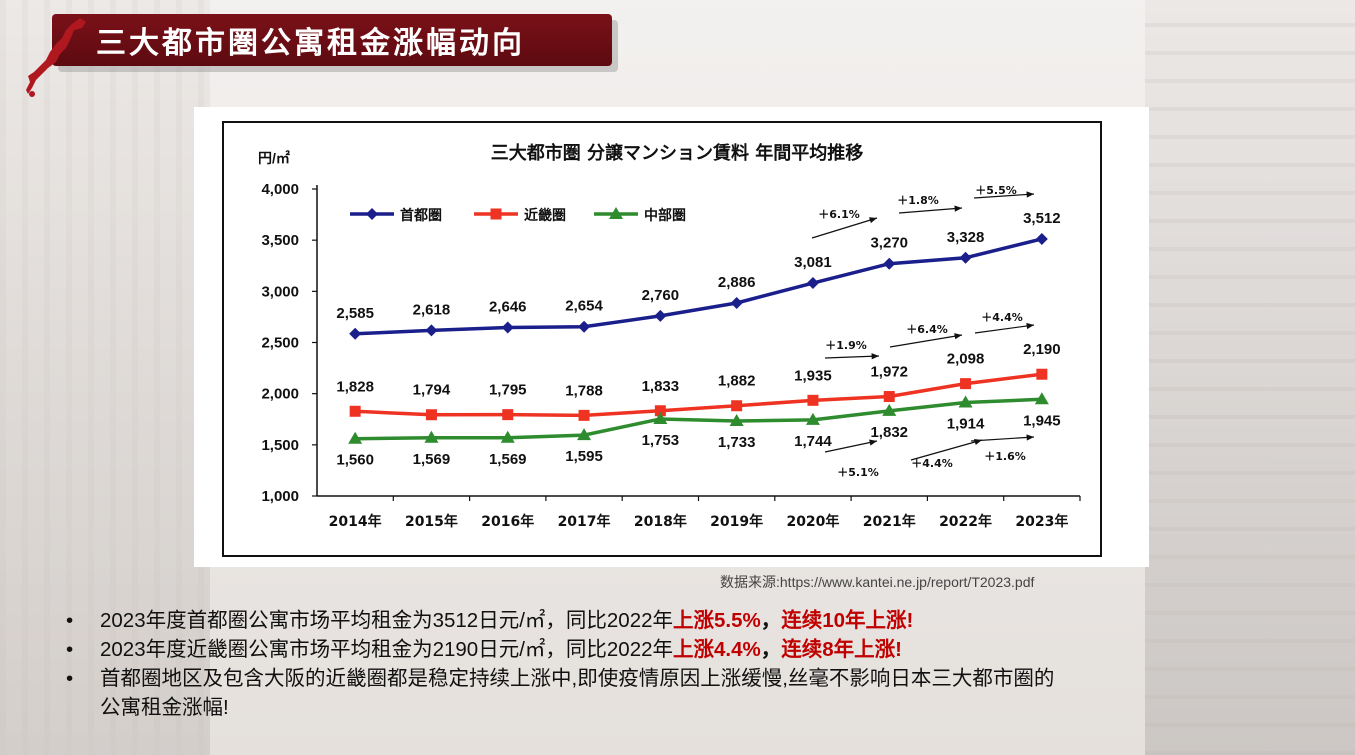  Describe the element at coordinates (387, 620) in the screenshot. I see `bullet-text: 2023年度首都圈公寓市场平均租金为3512日元/㎡，同比2022年` at that location.